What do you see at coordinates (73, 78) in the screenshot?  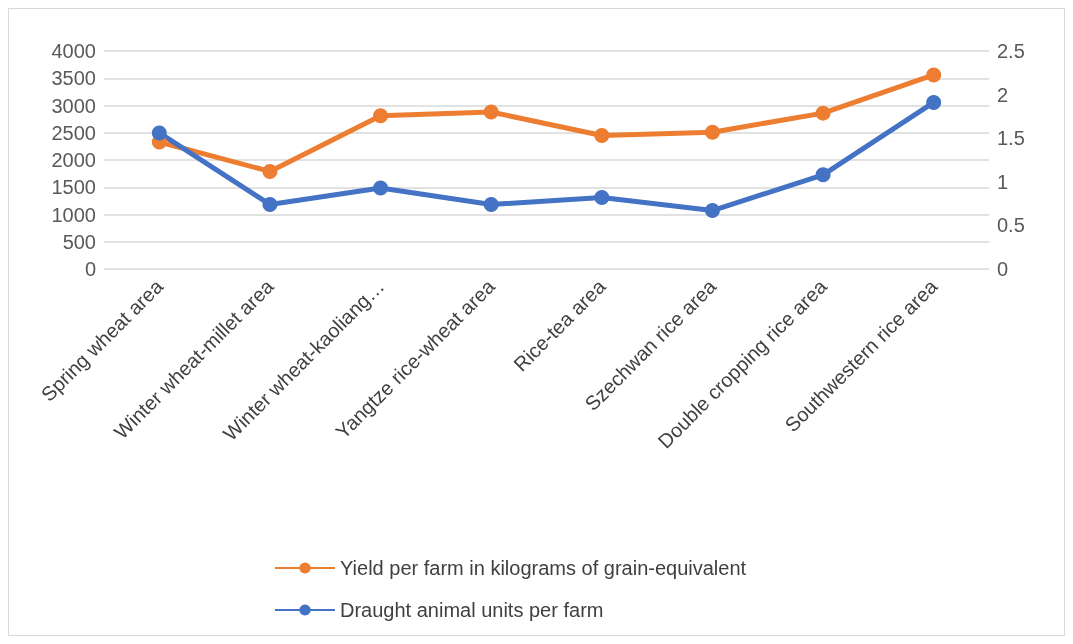 I see `y-tick-label: 3500` at bounding box center [73, 78].